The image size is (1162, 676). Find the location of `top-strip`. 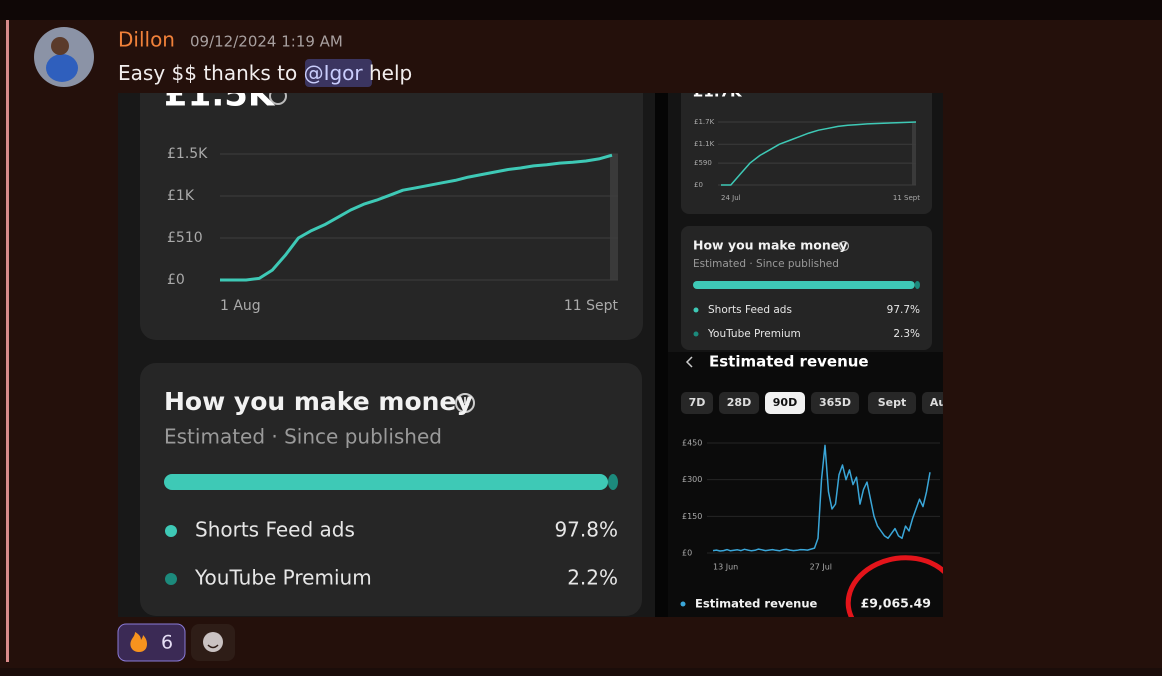

top-strip is located at coordinates (581, 10).